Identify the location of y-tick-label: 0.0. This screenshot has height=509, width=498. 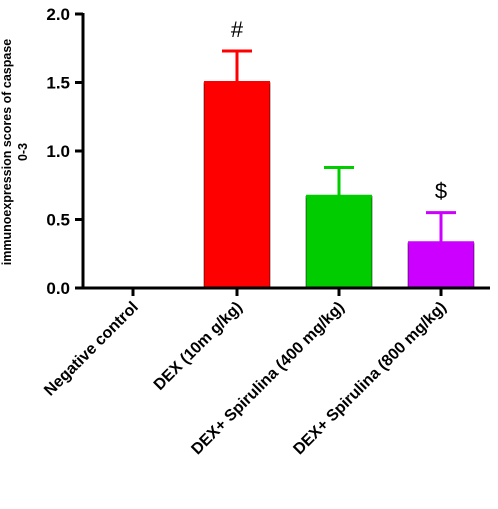
(58, 288).